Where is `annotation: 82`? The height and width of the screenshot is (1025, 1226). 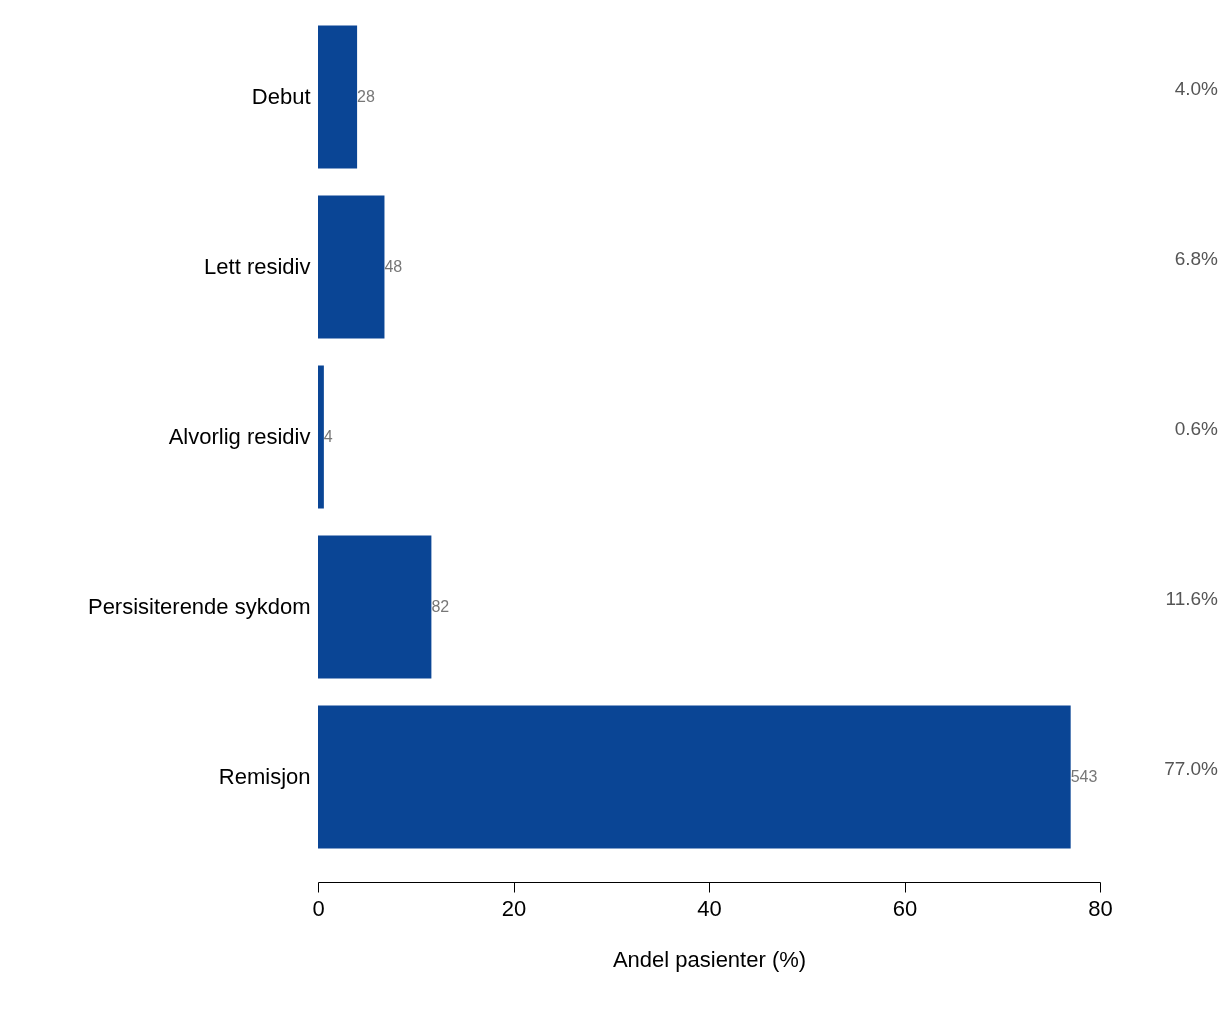
annotation: 82 is located at coordinates (440, 606).